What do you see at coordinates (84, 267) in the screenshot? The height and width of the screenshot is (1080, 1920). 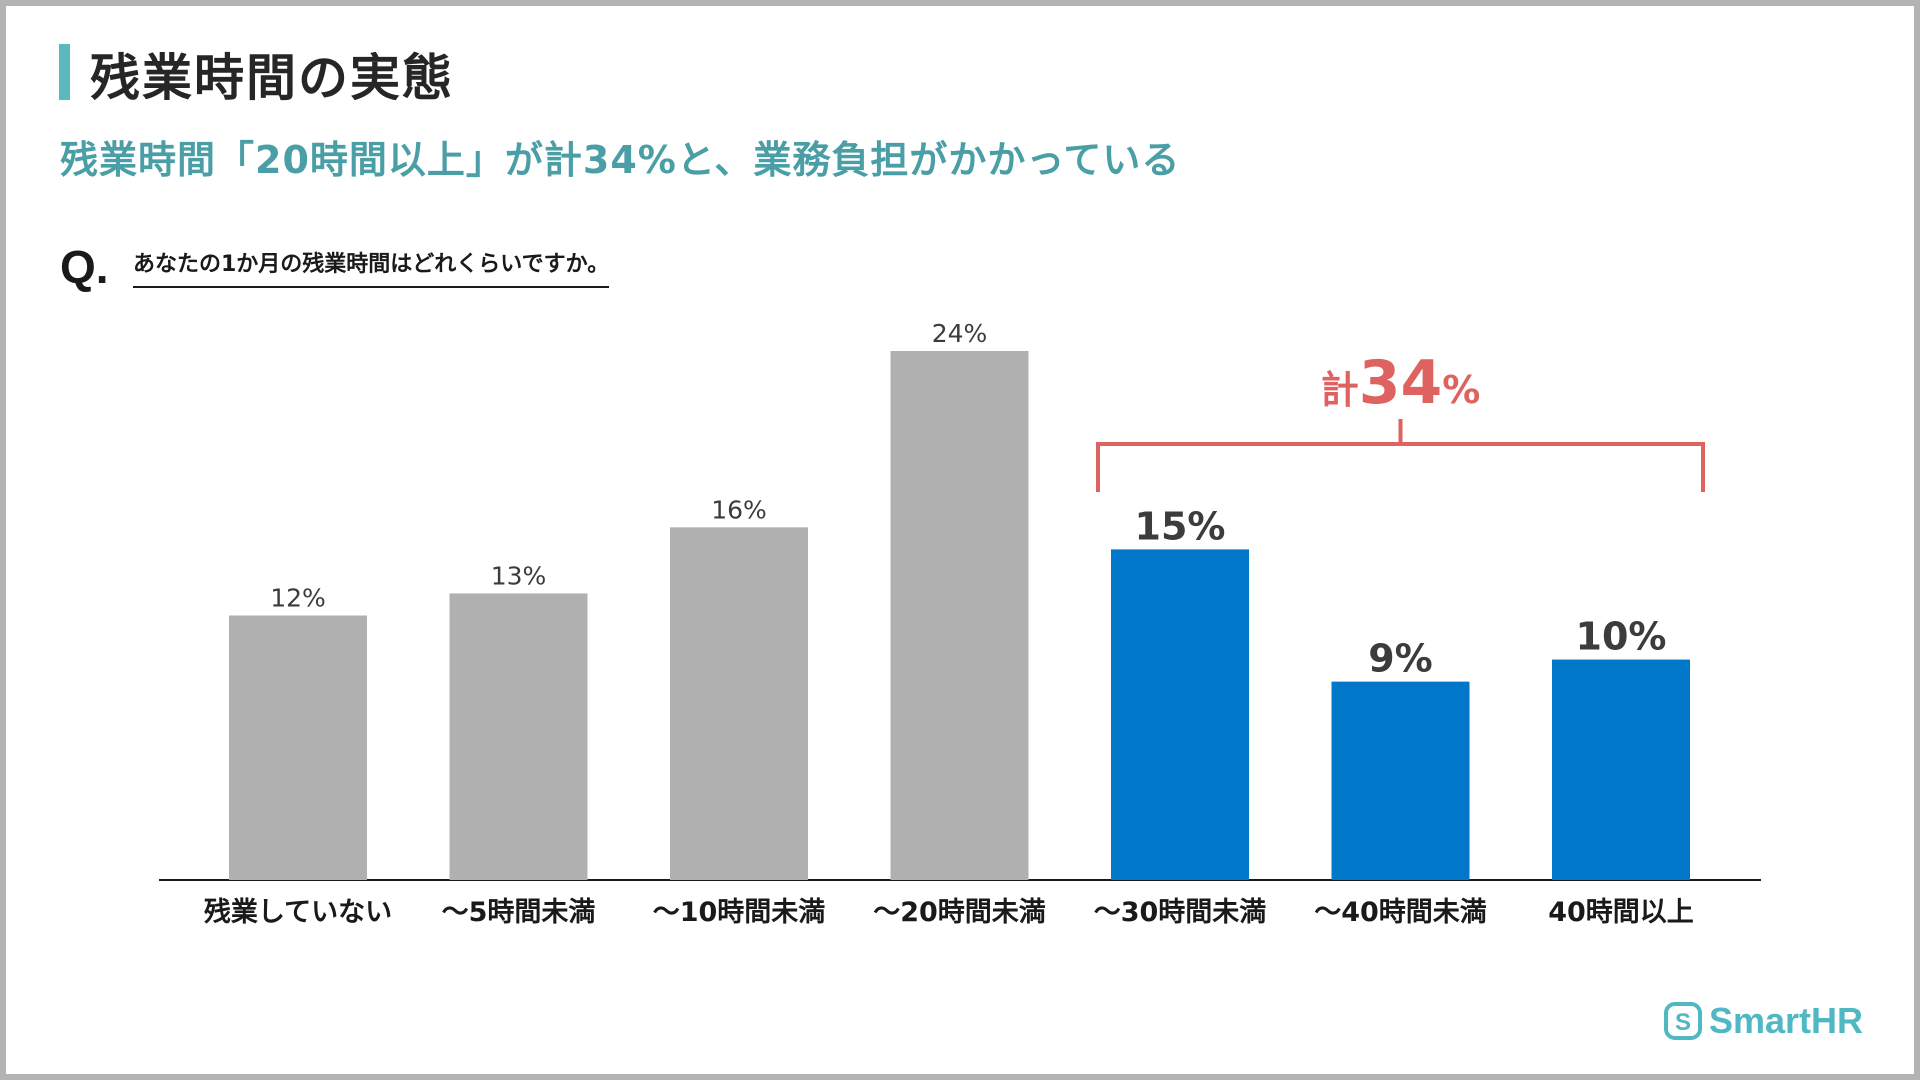 I see `question-mark-label: Q.` at bounding box center [84, 267].